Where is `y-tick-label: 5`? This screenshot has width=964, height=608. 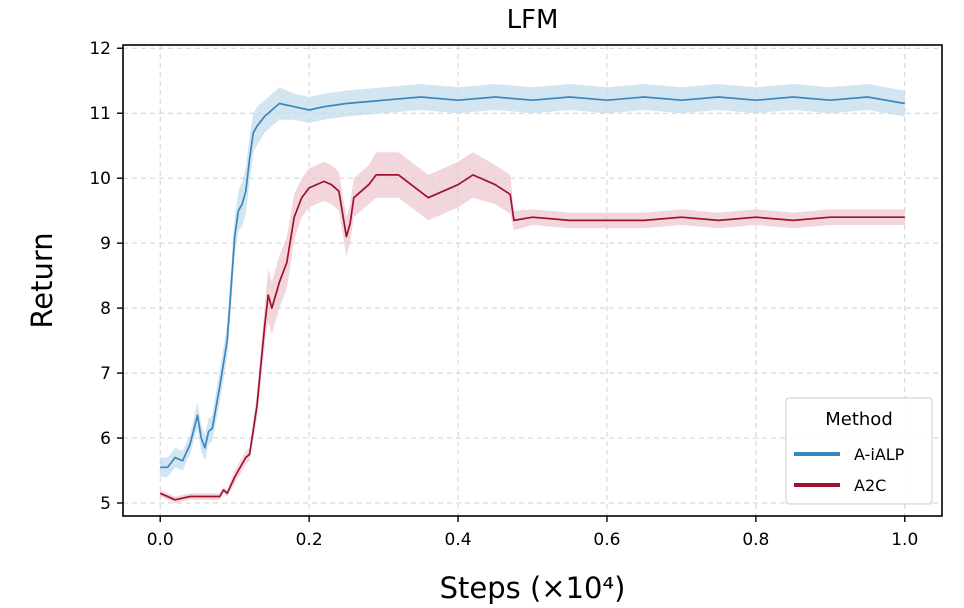 y-tick-label: 5 is located at coordinates (105, 504).